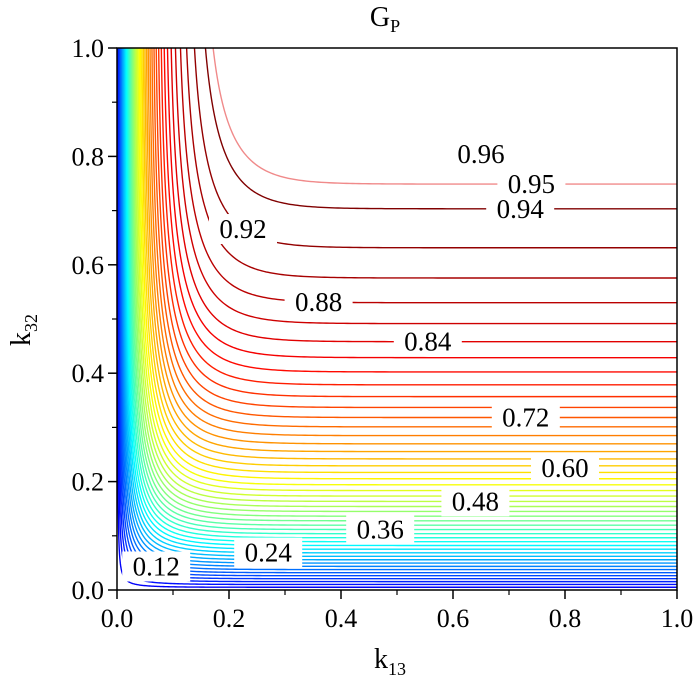  Describe the element at coordinates (677, 618) in the screenshot. I see `x-tick-label: 1.0` at that location.